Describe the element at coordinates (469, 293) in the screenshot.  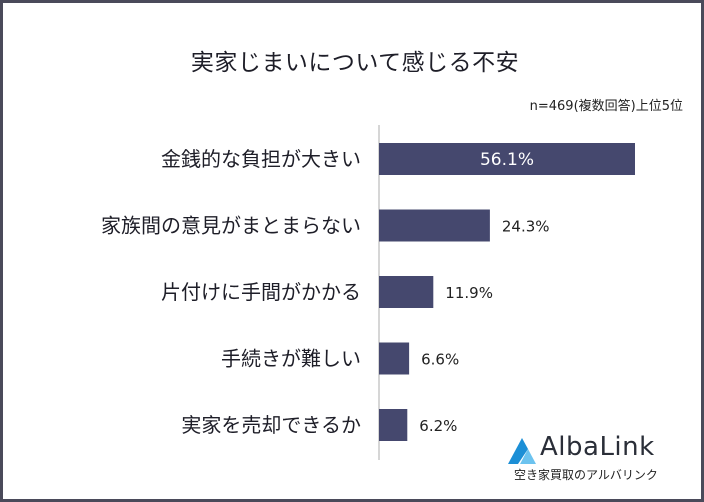
I see `value-label: 11.9%` at that location.